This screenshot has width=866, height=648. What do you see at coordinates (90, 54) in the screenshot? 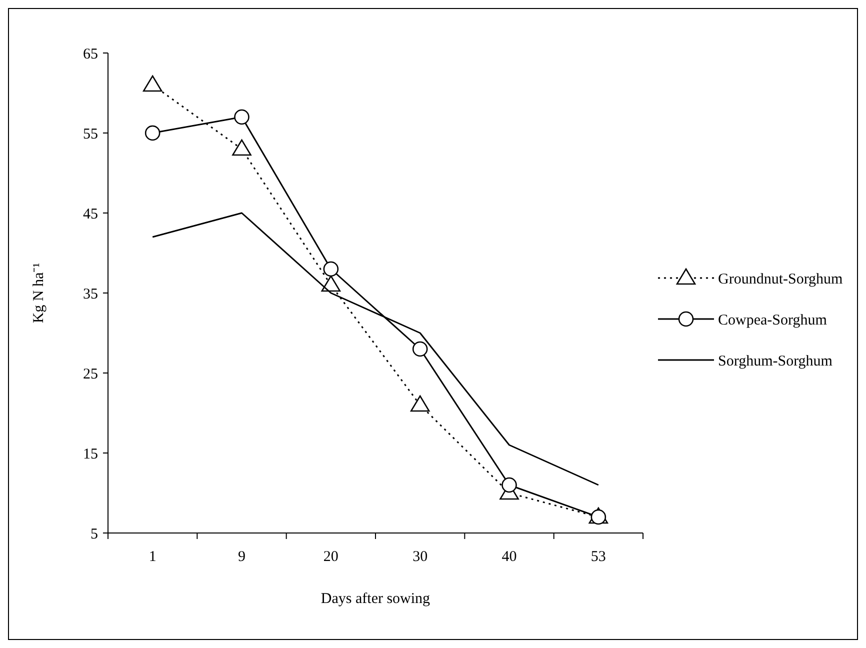
I see `y-tick-label: 65` at bounding box center [90, 54].